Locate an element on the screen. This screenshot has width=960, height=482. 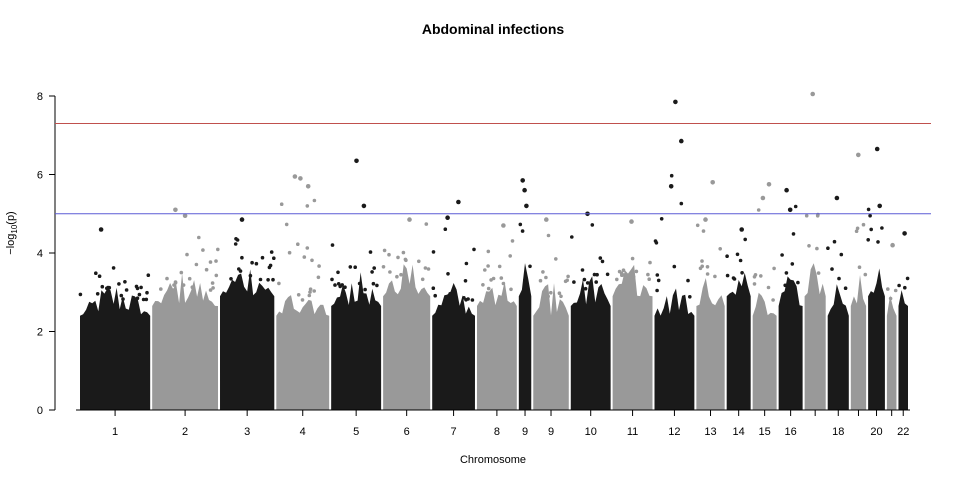
x-tick-label: 20 is located at coordinates (876, 432).